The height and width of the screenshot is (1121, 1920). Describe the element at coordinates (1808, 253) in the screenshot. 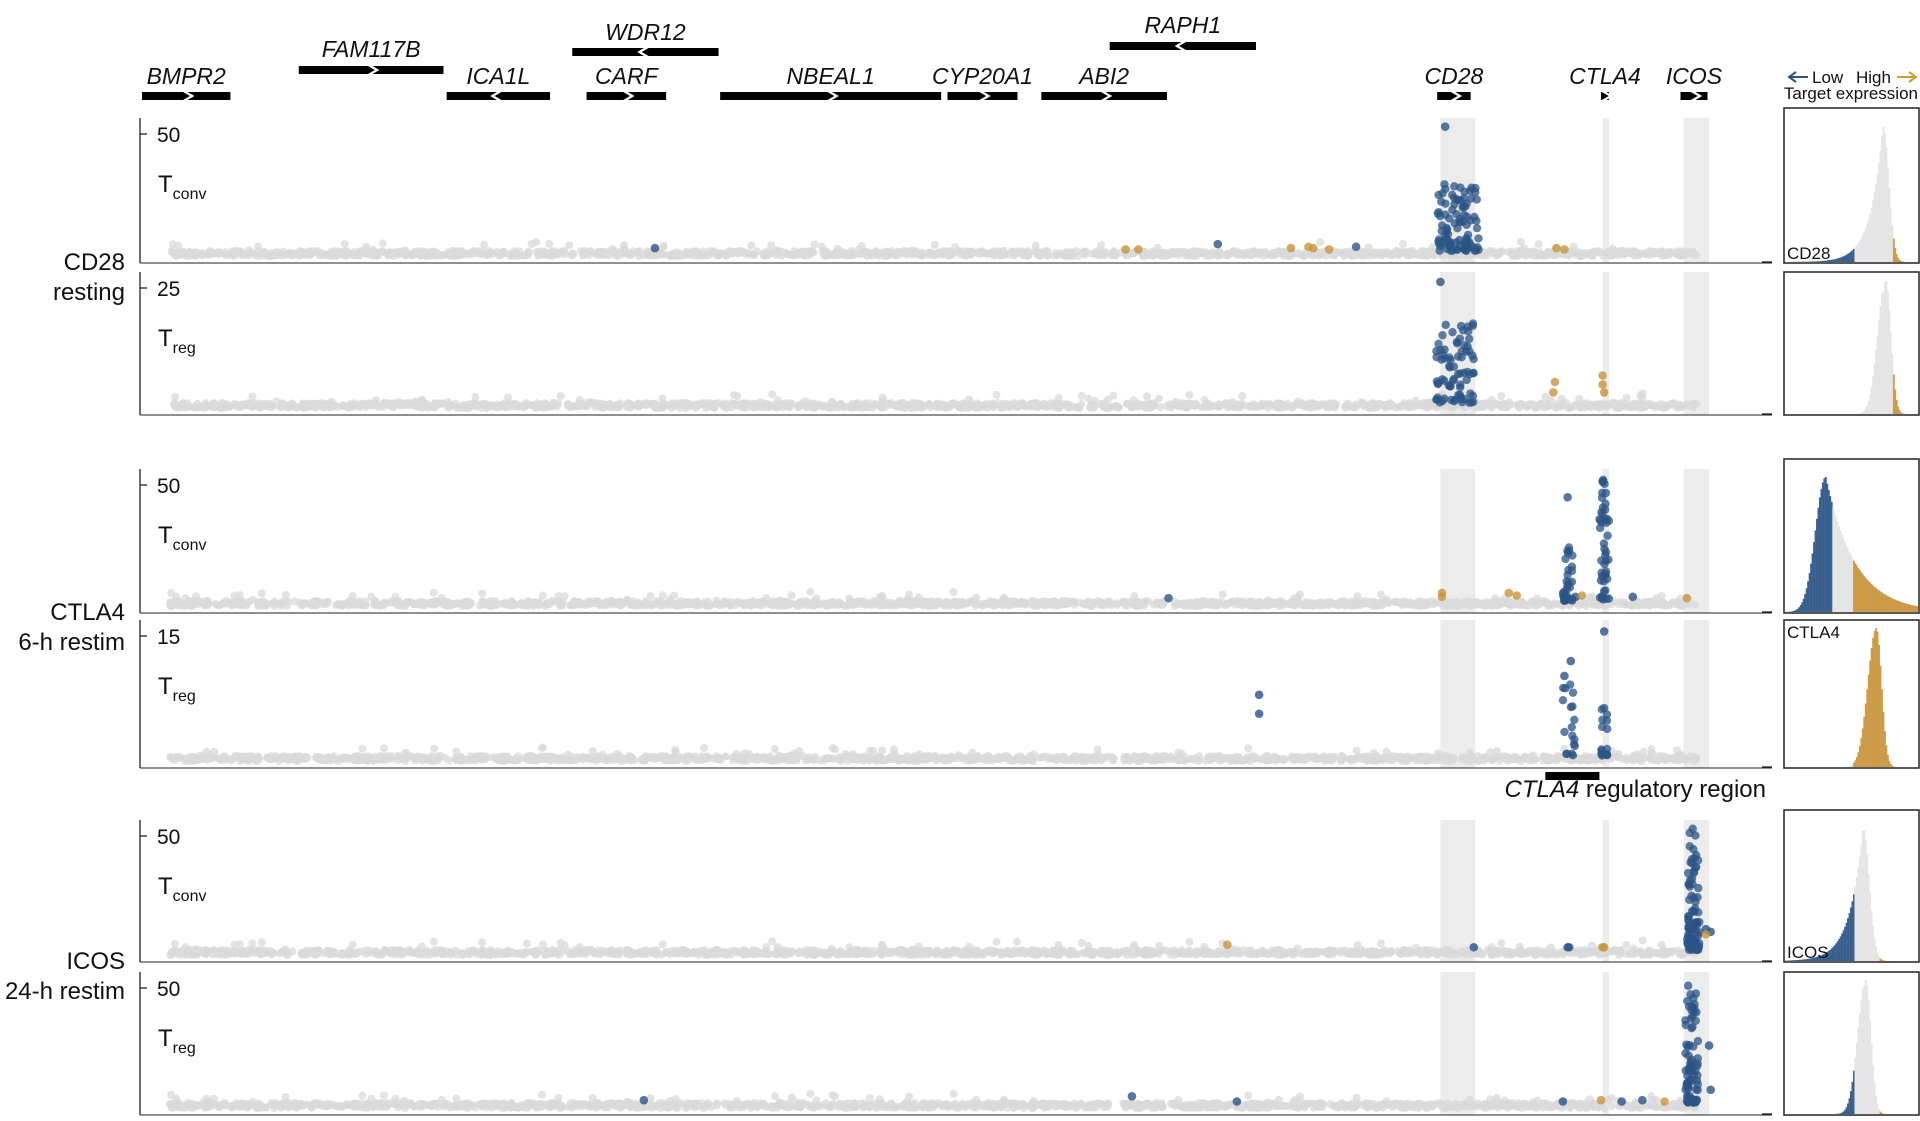

I see `histogram-gene-label: CD28` at that location.